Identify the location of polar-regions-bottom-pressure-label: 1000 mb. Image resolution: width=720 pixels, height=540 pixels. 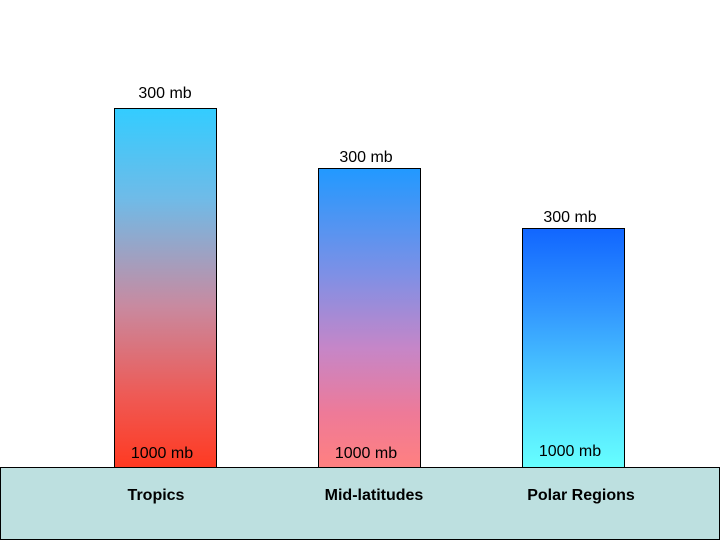
(570, 451).